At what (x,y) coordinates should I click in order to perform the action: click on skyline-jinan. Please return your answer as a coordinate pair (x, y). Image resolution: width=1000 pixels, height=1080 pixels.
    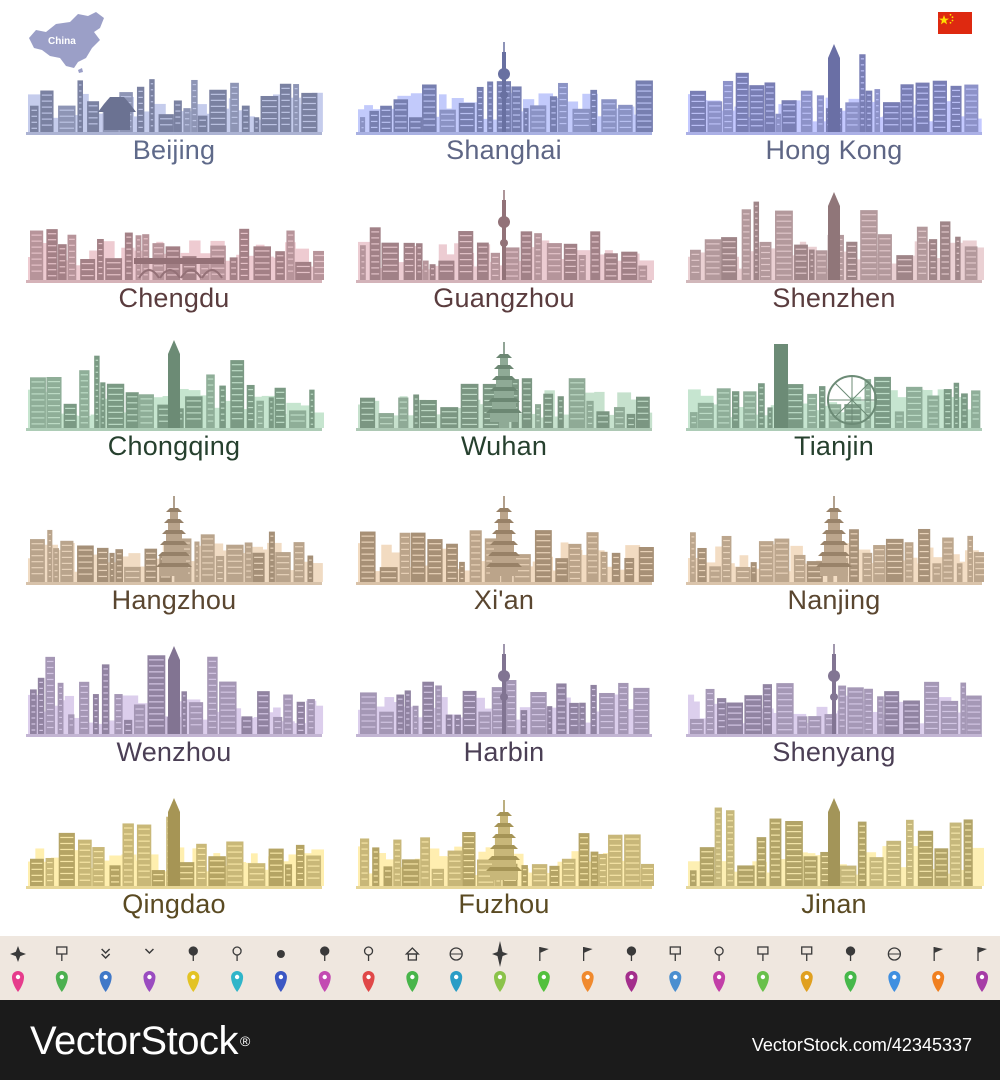
    Looking at the image, I should click on (835, 843).